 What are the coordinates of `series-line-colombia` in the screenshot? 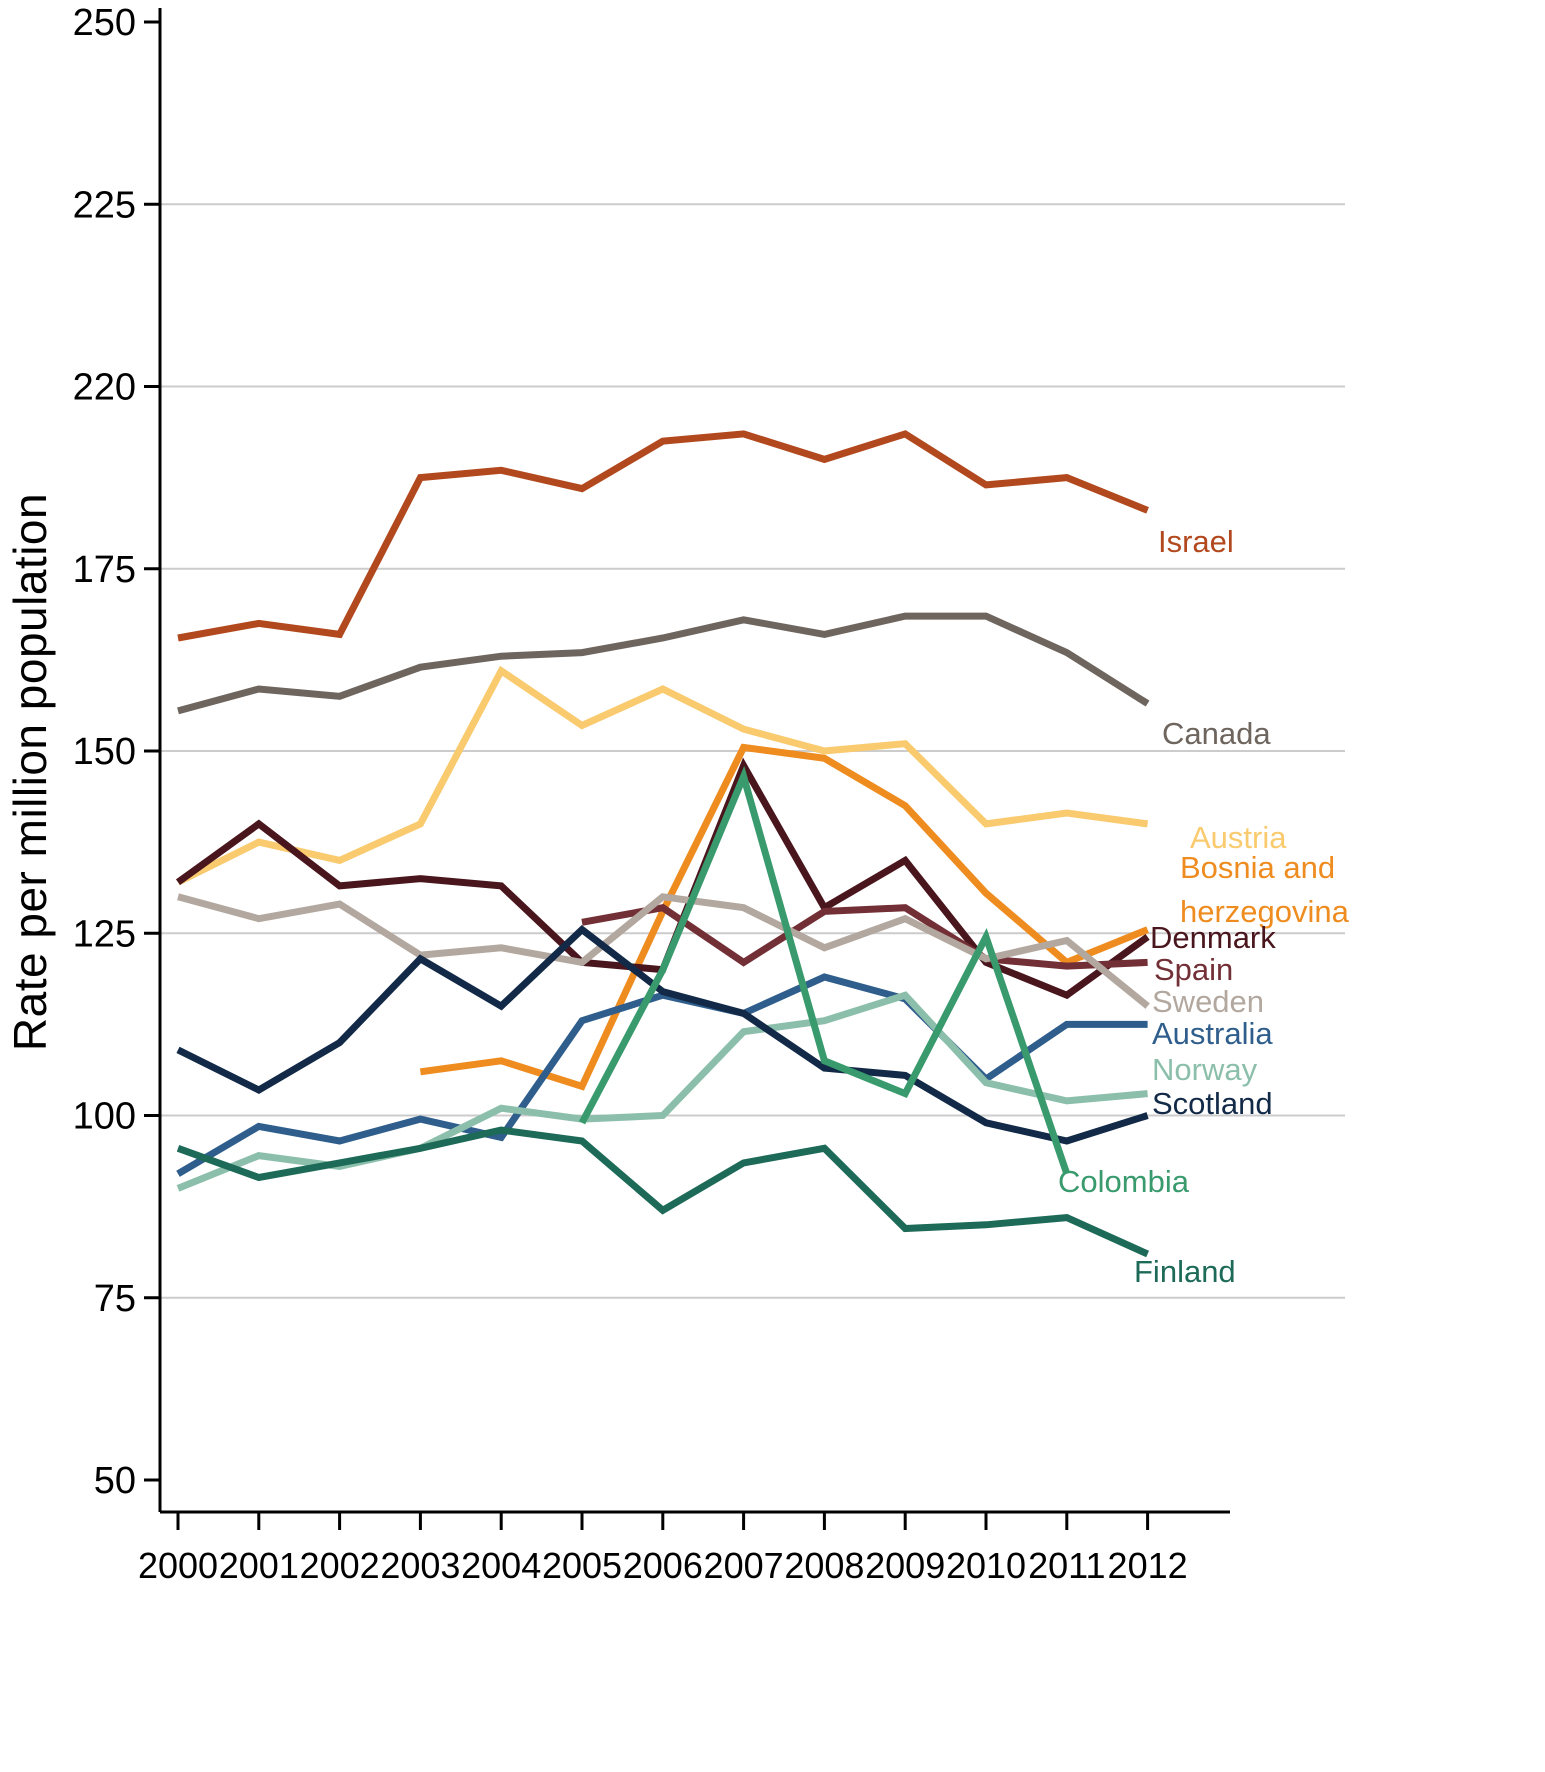 It's located at (824, 970).